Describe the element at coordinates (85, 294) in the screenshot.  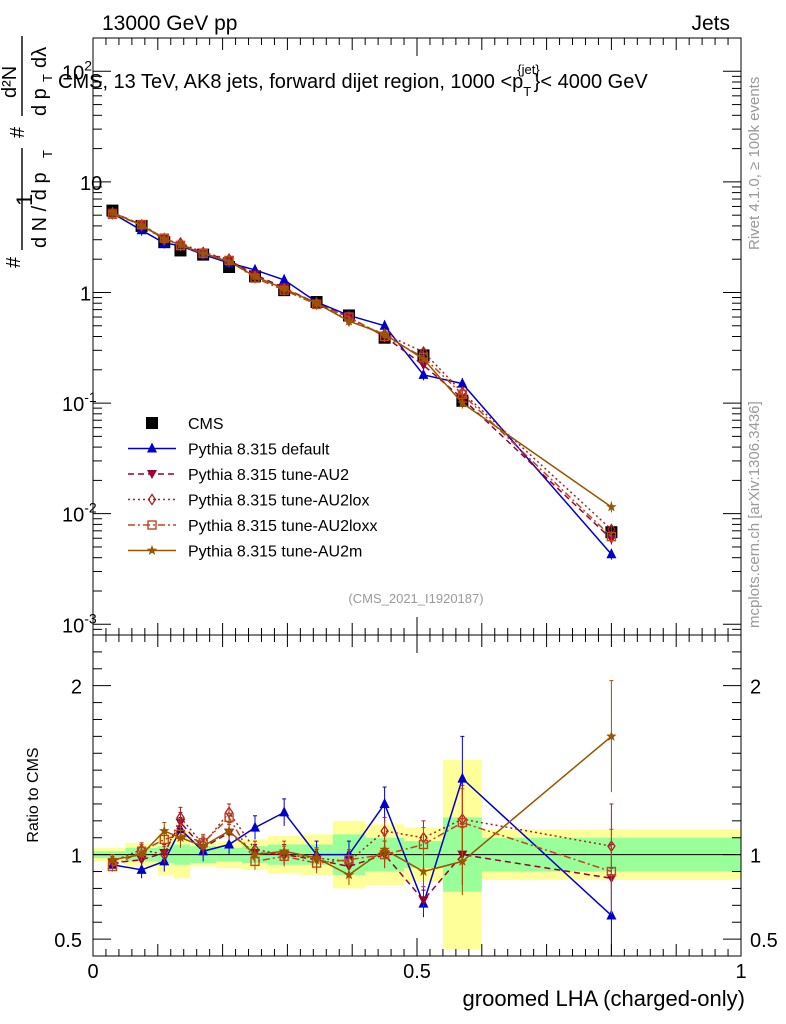
I see `y-tick-label: 1` at that location.